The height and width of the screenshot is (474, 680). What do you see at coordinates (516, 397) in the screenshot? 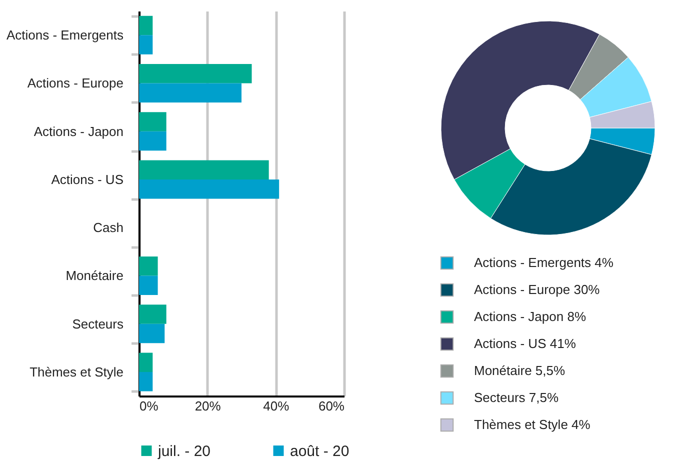
I see `legend-label: Secteurs 7,5%` at bounding box center [516, 397].